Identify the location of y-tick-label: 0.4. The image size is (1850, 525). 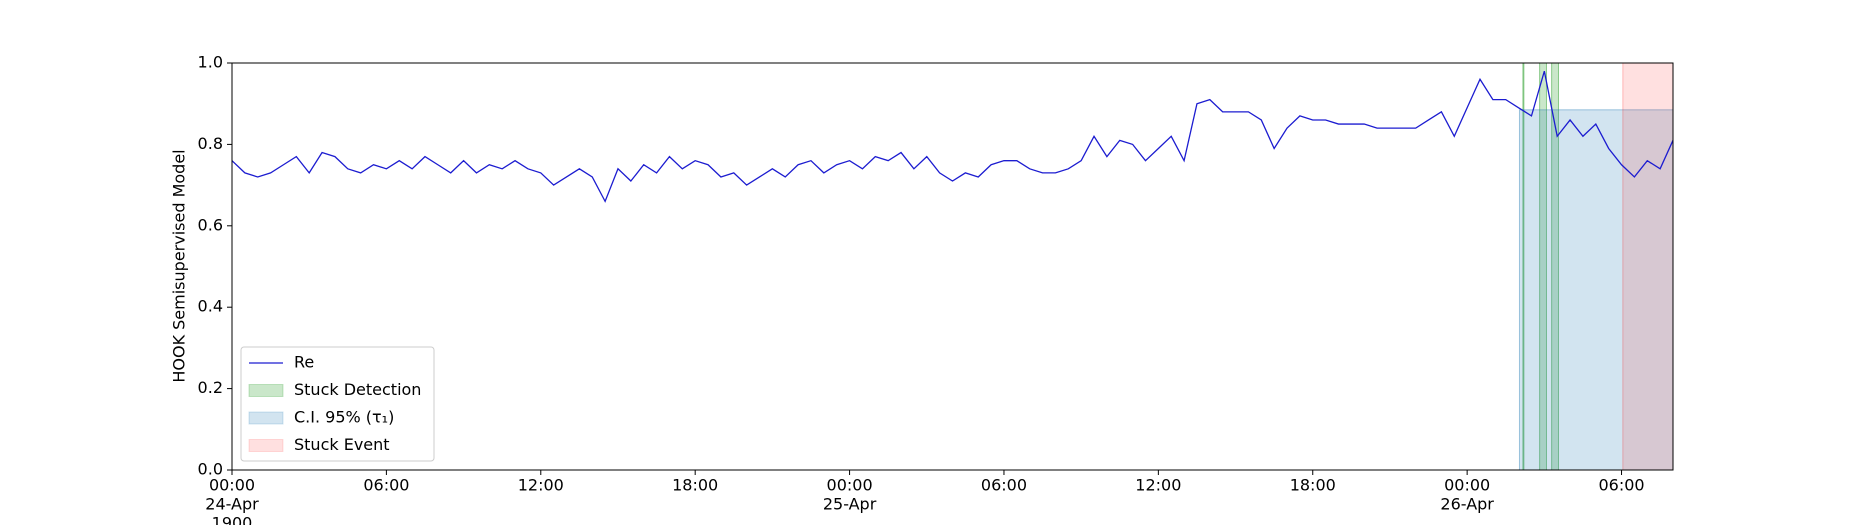
(210, 306).